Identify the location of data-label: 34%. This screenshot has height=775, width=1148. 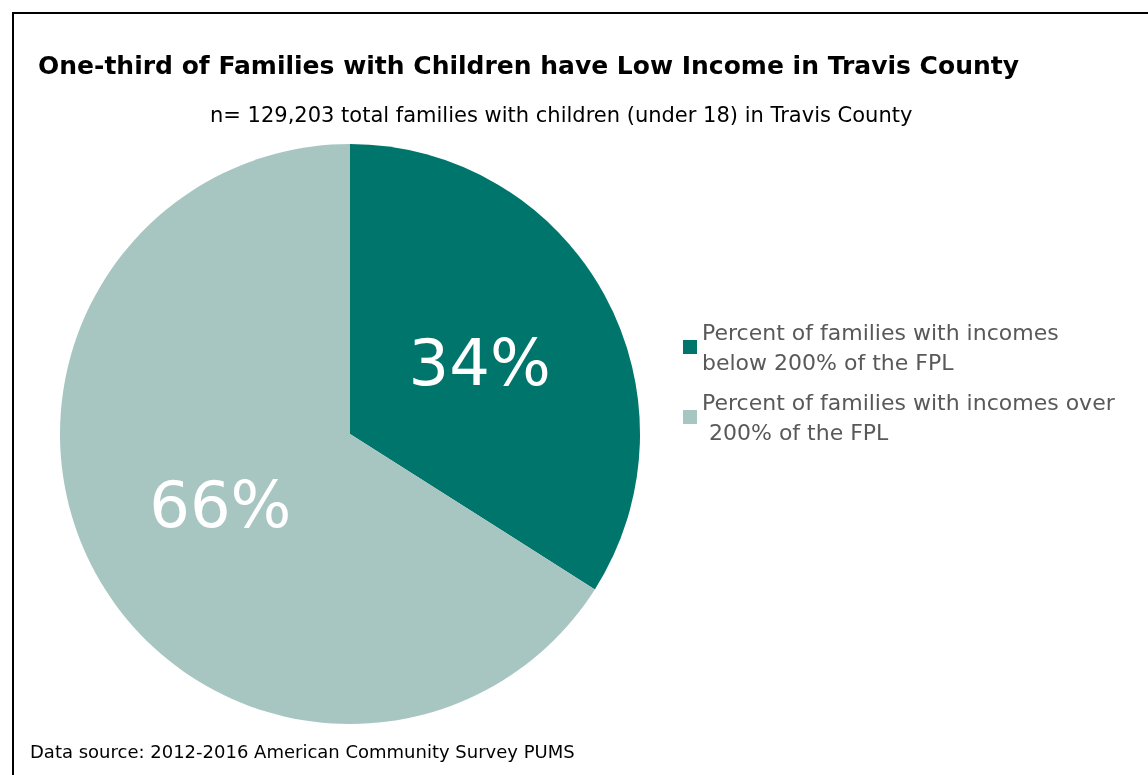
(479, 362).